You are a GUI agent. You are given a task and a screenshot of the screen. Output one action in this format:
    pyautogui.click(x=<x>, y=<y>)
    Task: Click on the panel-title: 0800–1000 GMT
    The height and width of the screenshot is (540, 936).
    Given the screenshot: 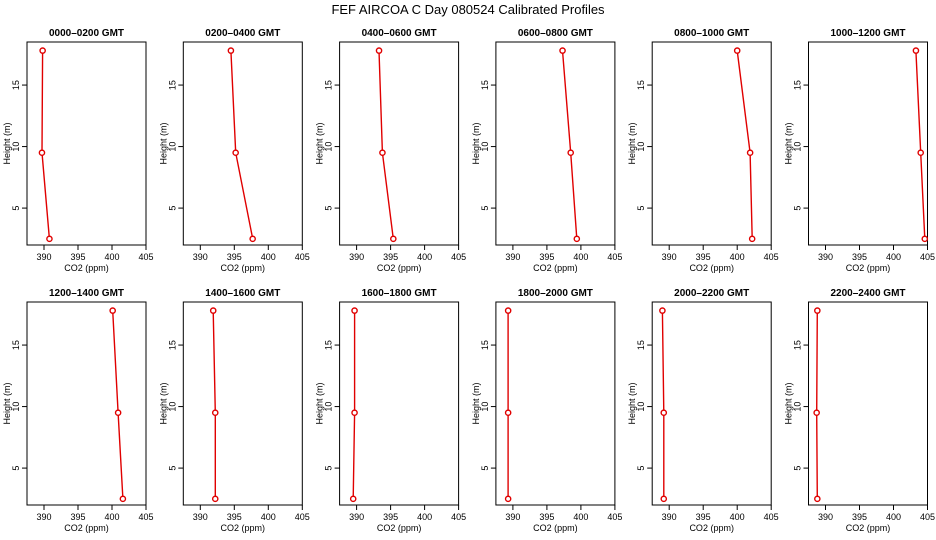 What is the action you would take?
    pyautogui.click(x=711, y=33)
    